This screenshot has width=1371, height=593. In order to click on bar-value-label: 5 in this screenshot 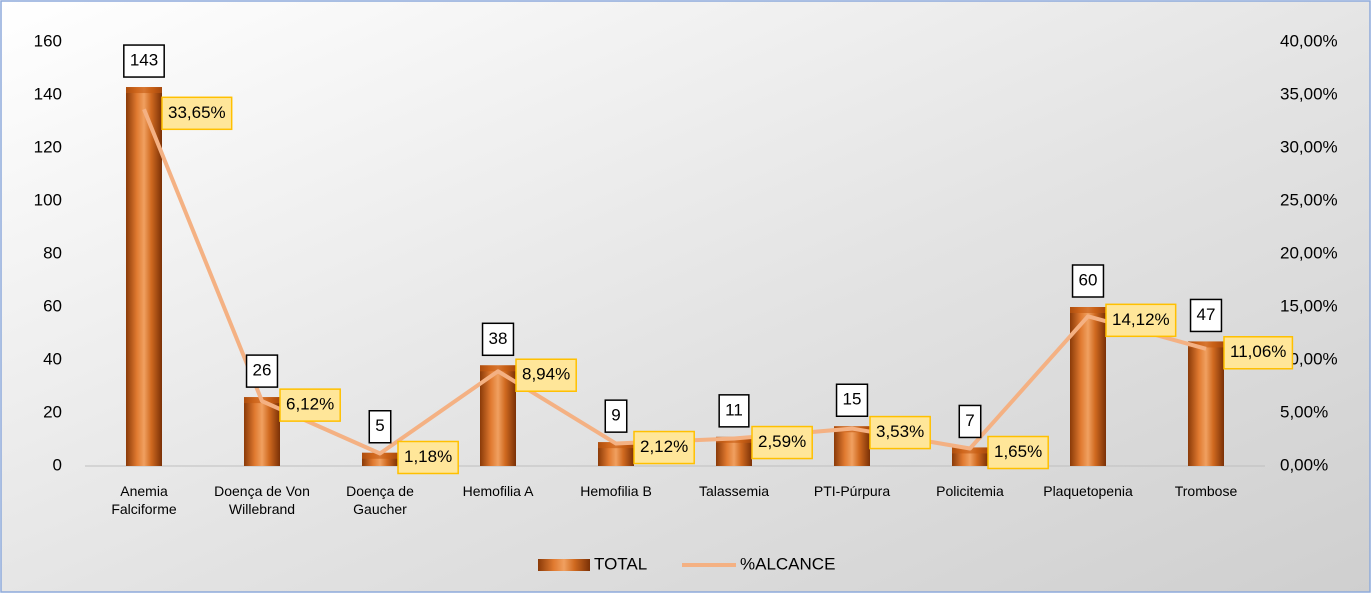, I will do `click(379, 425)`.